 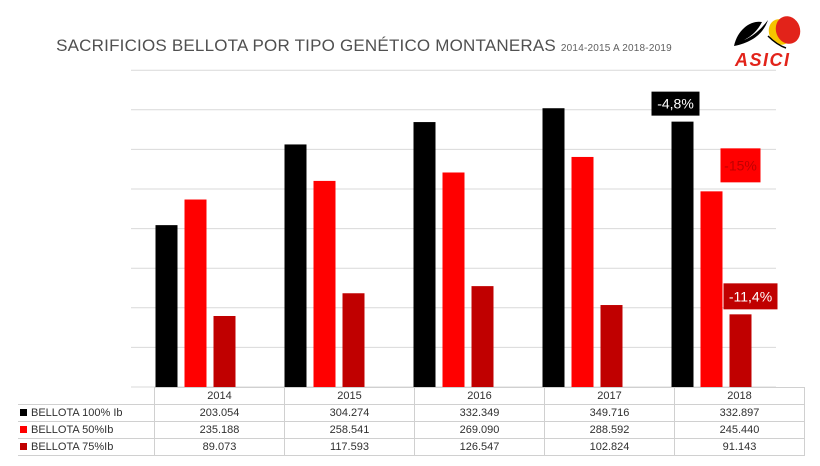 I want to click on asici-logo-icon, so click(x=767, y=32).